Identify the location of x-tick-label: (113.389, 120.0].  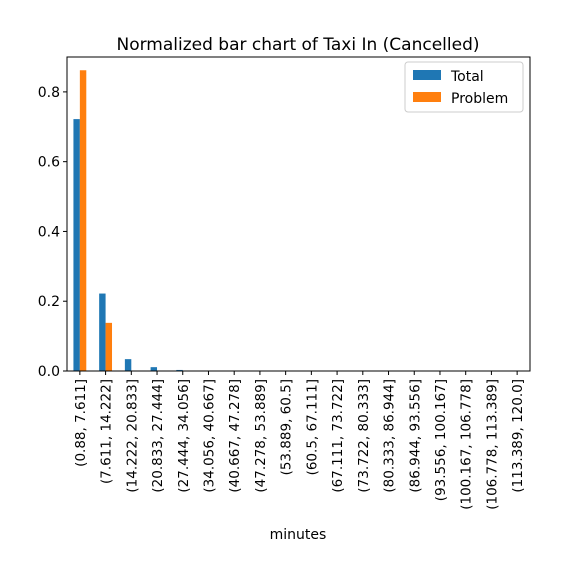
(518, 436).